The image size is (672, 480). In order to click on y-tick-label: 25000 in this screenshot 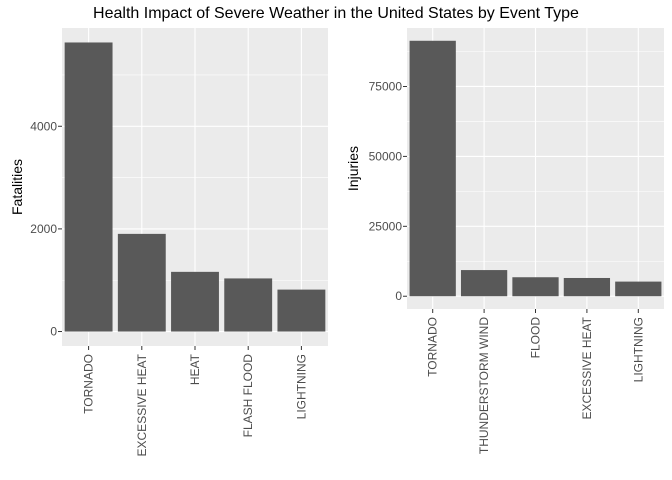, I will do `click(386, 226)`.